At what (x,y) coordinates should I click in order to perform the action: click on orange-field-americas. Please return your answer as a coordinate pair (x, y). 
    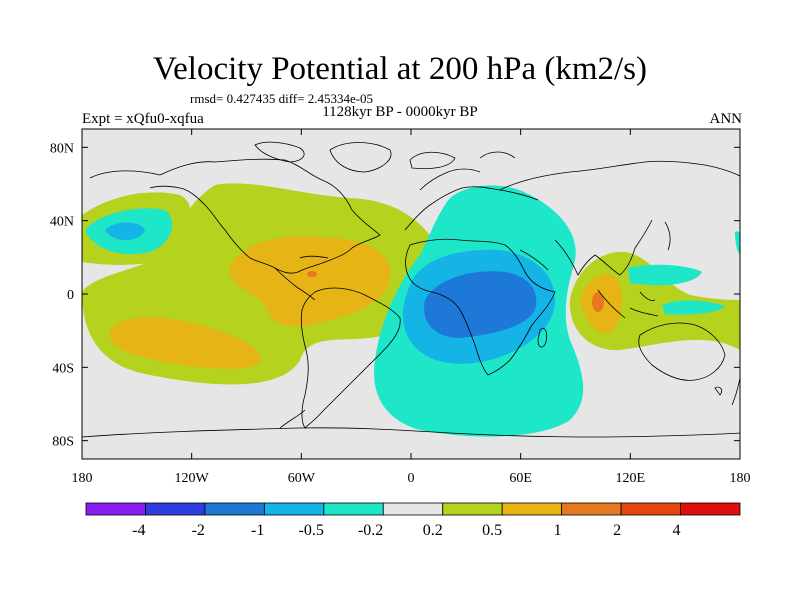
    Looking at the image, I should click on (310, 281).